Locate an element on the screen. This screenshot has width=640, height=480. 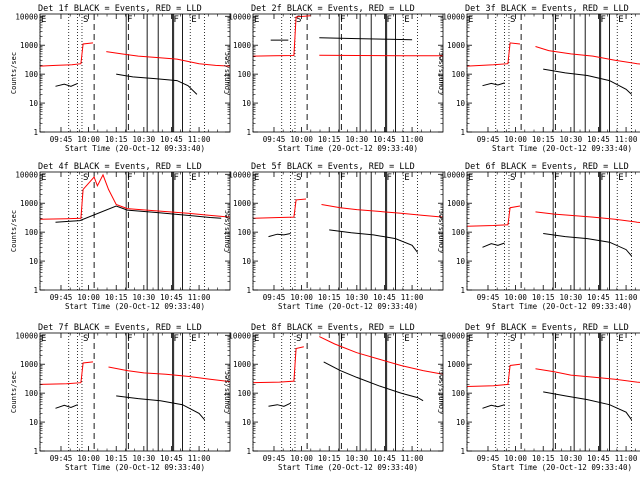
panel-title: Det 7f BLACK = Events, RED = LLD is located at coordinates (120, 328).